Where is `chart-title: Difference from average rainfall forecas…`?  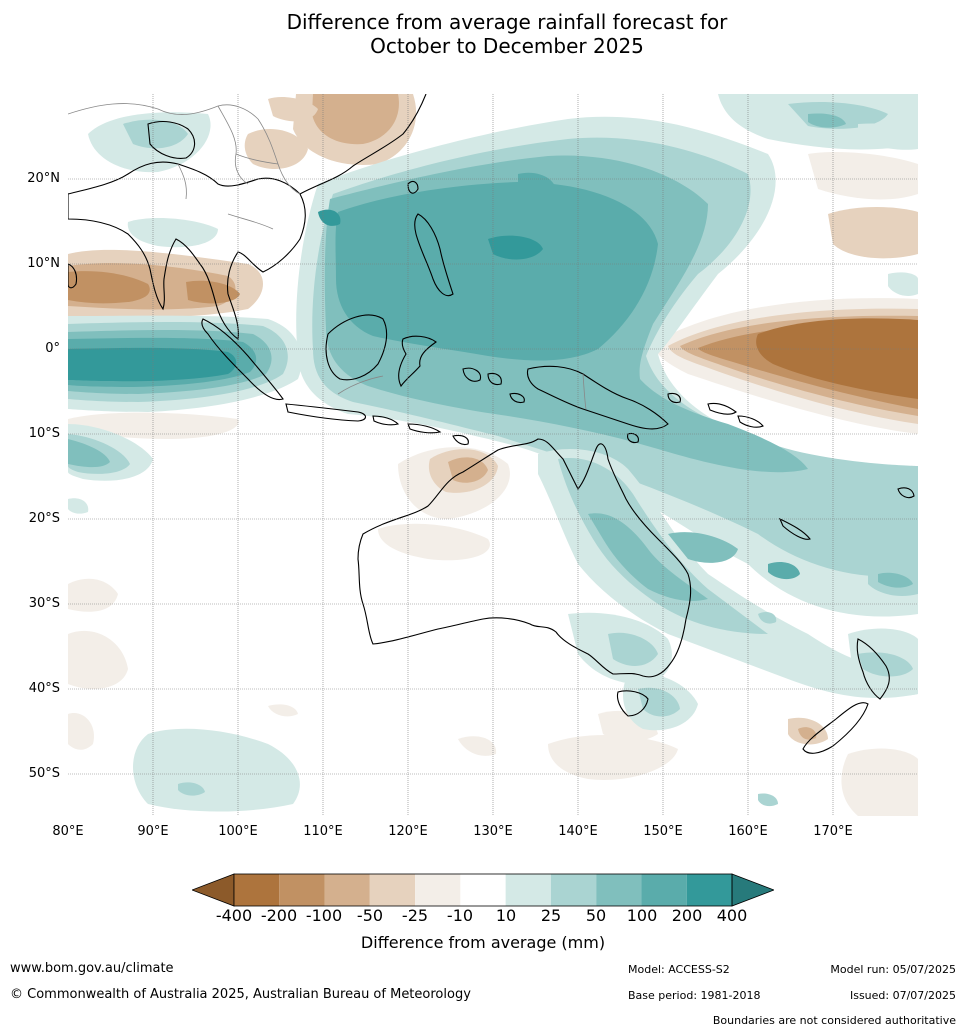 chart-title: Difference from average rainfall forecas… is located at coordinates (482, 34).